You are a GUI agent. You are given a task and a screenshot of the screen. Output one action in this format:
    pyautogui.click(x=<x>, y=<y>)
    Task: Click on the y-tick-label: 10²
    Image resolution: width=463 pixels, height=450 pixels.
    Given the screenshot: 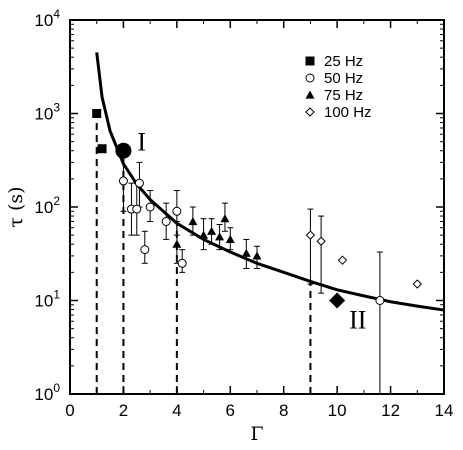 What is the action you would take?
    pyautogui.click(x=47, y=205)
    